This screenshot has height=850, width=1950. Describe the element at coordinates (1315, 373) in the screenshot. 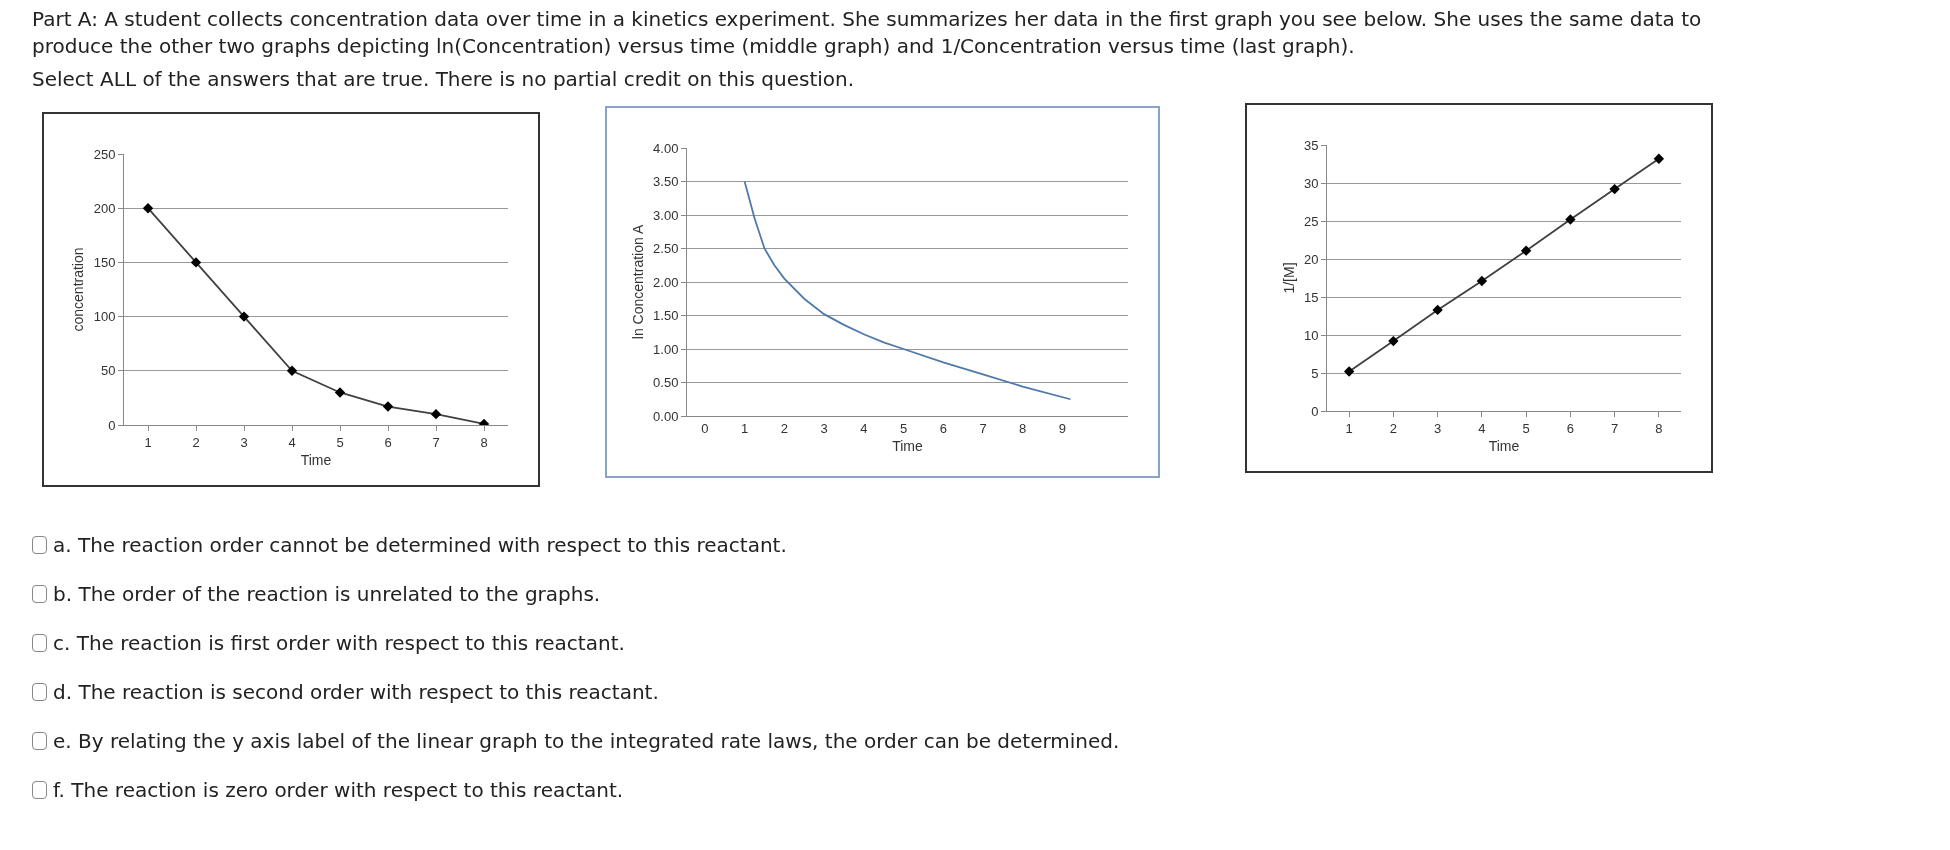

I see `y-tick-label: 5` at that location.